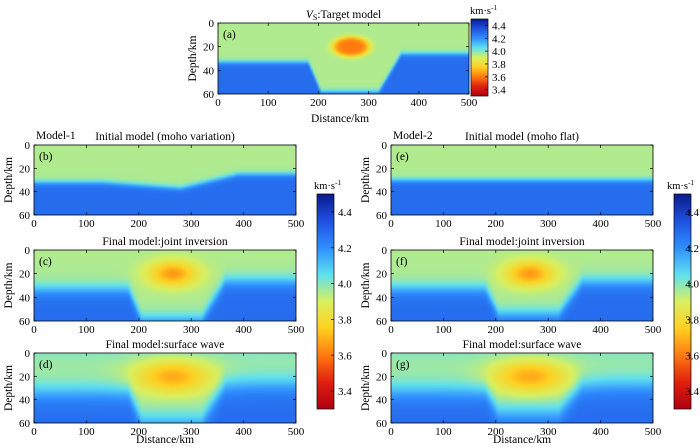 The image size is (700, 448). Describe the element at coordinates (479, 57) in the screenshot. I see `colorbar-scale` at that location.